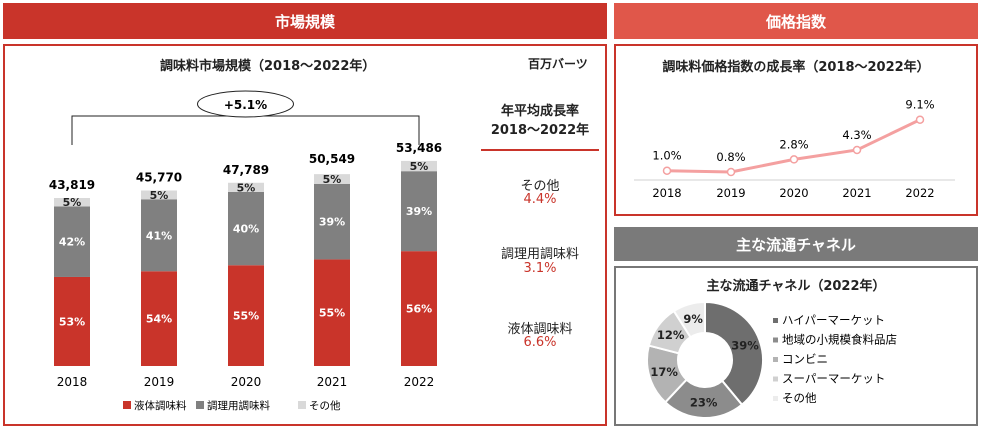  What do you see at coordinates (540, 186) in the screenshot?
I see `cagr-other-label: その他` at bounding box center [540, 186].